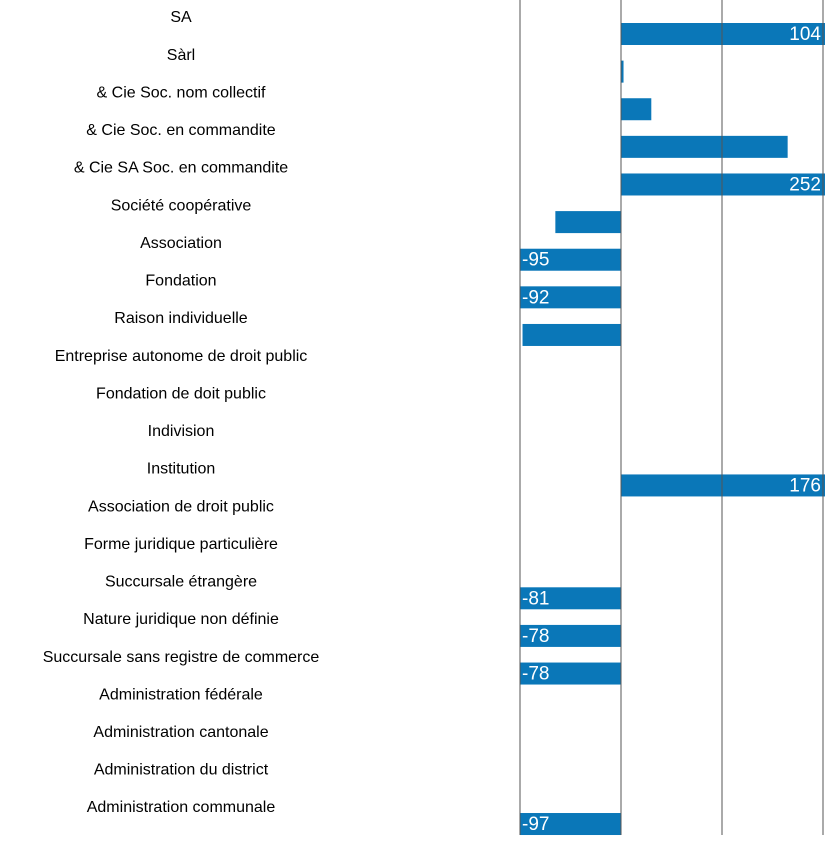 The width and height of the screenshot is (836, 844). I want to click on value-label: 176, so click(805, 485).